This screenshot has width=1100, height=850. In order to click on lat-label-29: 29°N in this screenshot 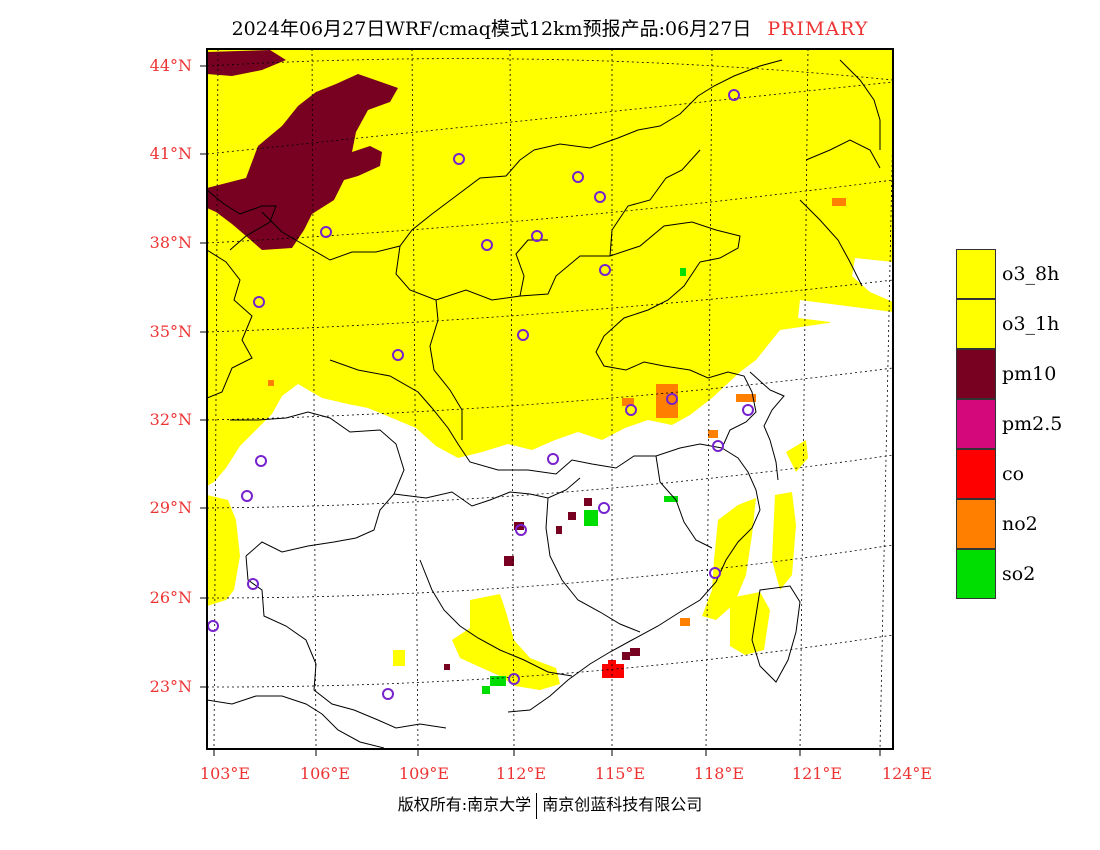, I will do `click(170, 507)`.